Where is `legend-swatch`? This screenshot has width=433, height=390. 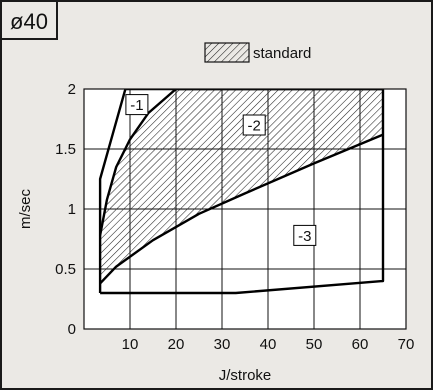
legend-swatch is located at coordinates (227, 52).